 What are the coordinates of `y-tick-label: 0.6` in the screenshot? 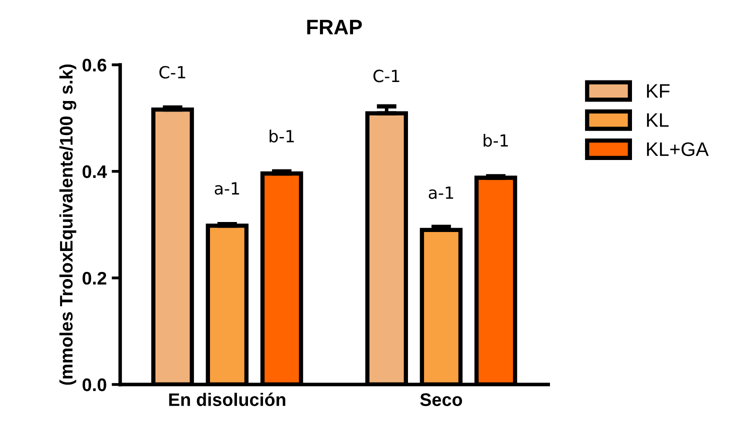 It's located at (94, 65).